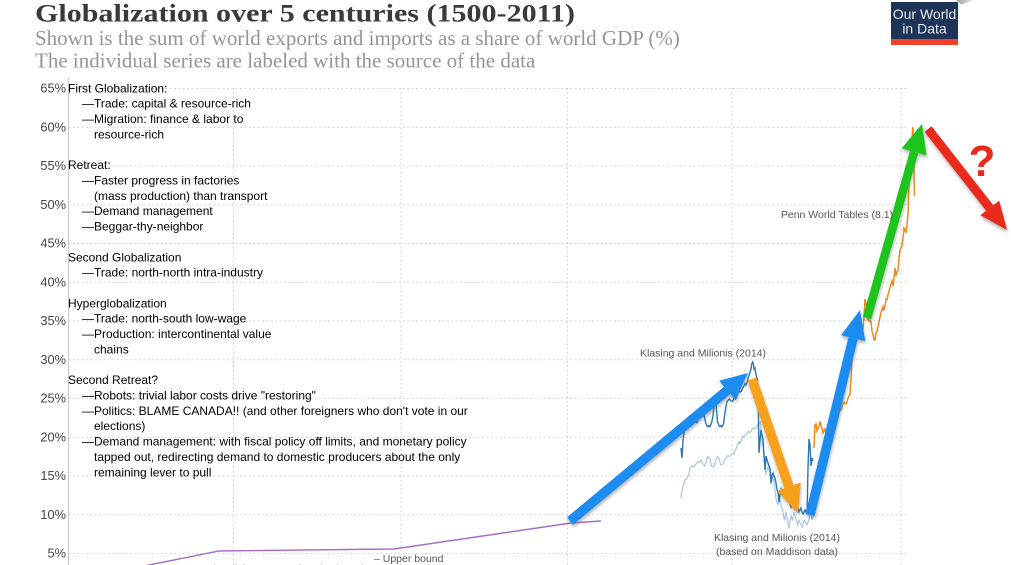 This screenshot has height=565, width=1011. I want to click on svg-text: 25%, so click(53, 398).